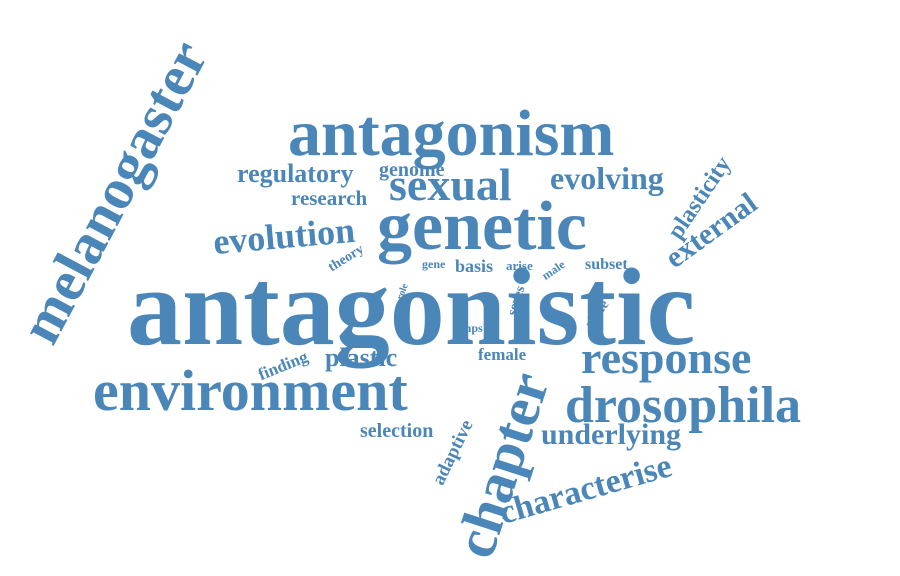 The width and height of the screenshot is (900, 576). I want to click on word-antagonism: antagonism, so click(451, 134).